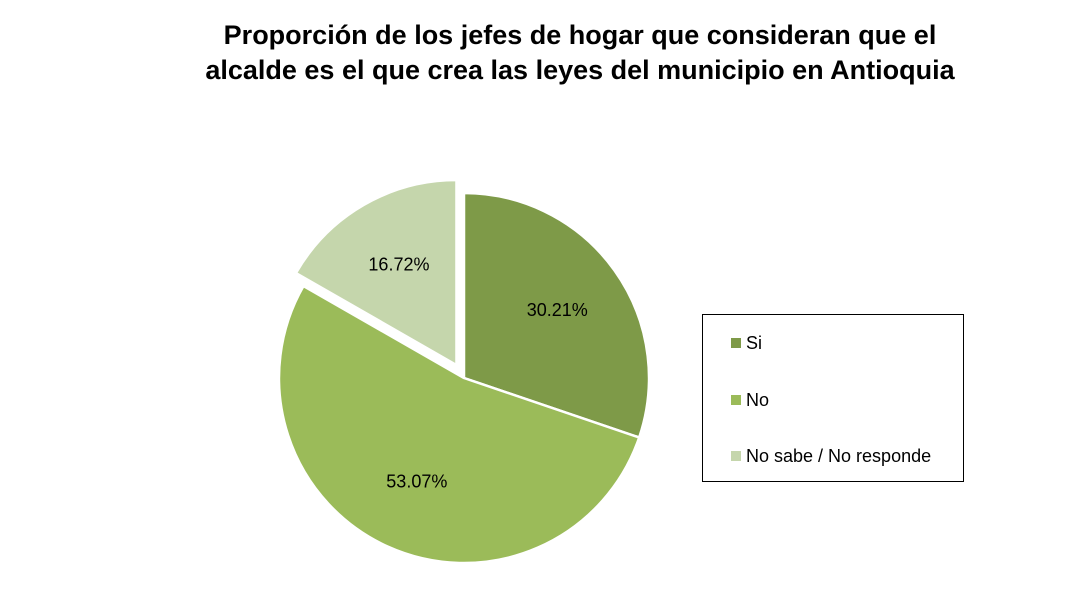  I want to click on legend-label-no: No, so click(758, 399).